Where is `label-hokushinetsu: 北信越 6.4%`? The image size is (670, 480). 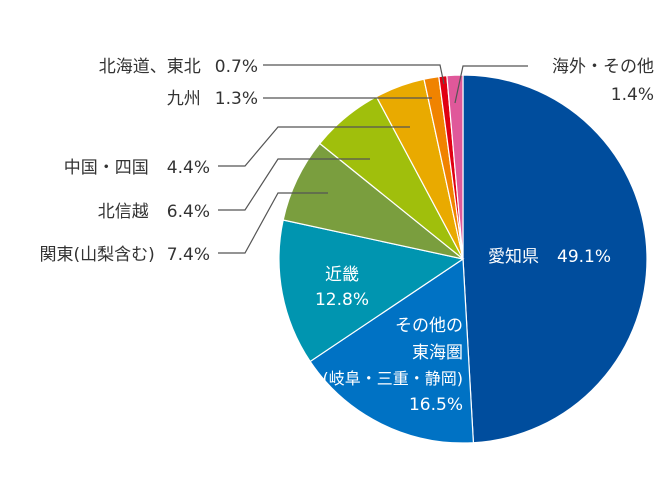
label-hokushinetsu: 北信越 6.4% is located at coordinates (154, 212).